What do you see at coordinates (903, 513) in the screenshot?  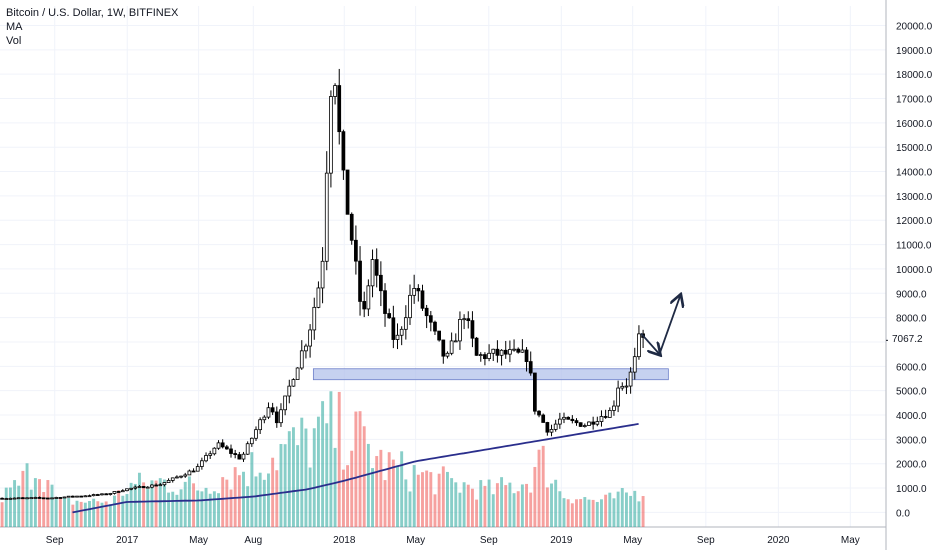 I see `y-tick-label: 0.0` at bounding box center [903, 513].